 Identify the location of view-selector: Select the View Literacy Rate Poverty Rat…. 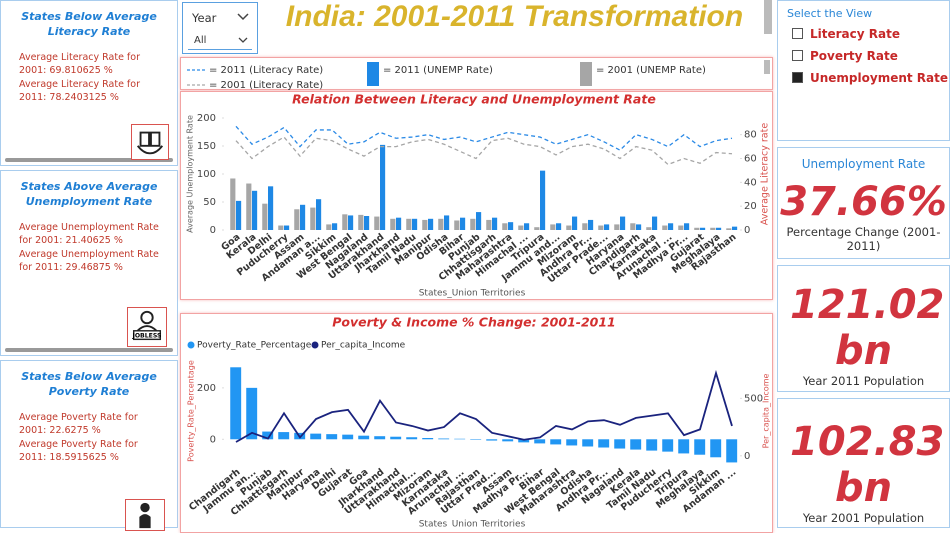
(863, 70).